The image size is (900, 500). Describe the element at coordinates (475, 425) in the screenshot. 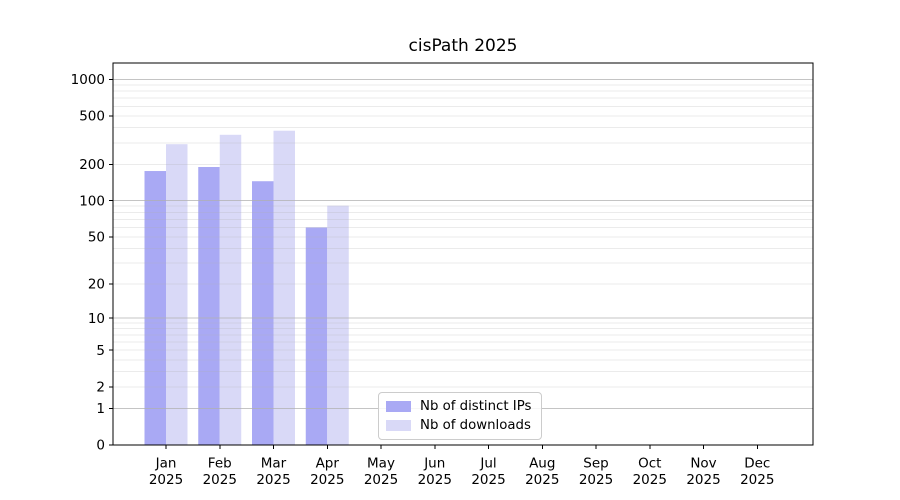

I see `legend-label-downloads: Nb of downloads` at that location.